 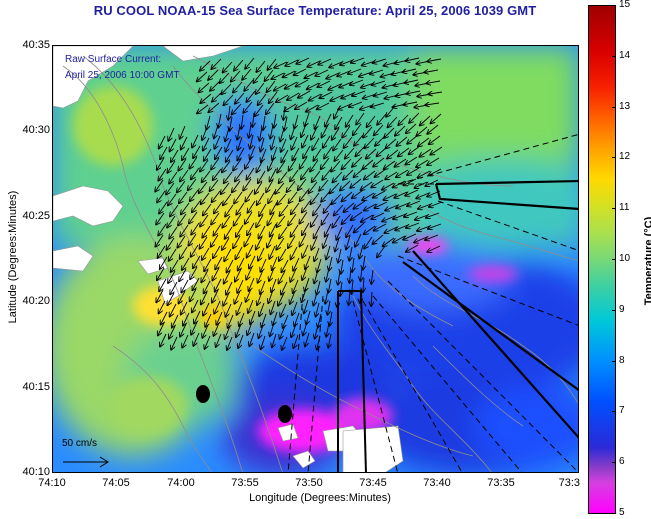 I want to click on colorbar-tick-label: 13, so click(x=625, y=106).